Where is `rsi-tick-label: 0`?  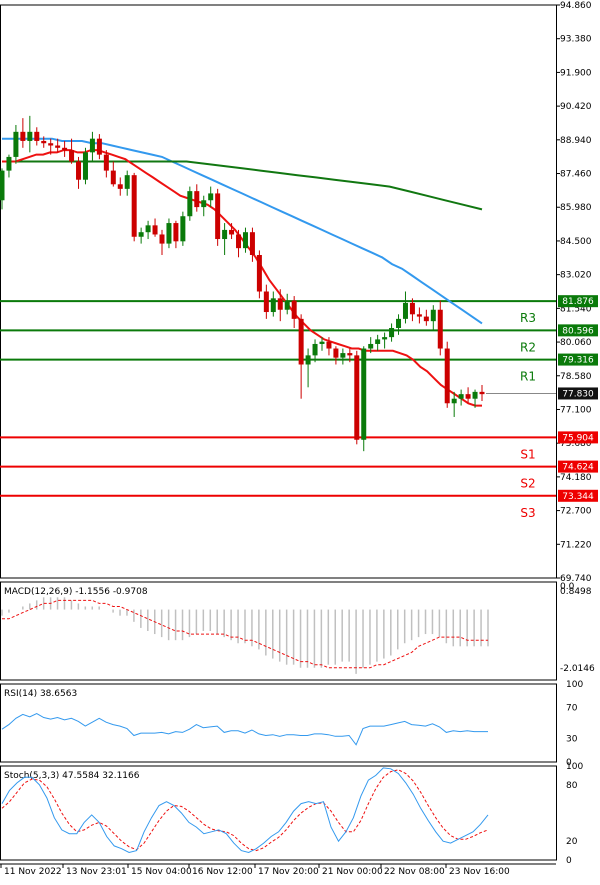
rsi-tick-label: 0 is located at coordinates (569, 763).